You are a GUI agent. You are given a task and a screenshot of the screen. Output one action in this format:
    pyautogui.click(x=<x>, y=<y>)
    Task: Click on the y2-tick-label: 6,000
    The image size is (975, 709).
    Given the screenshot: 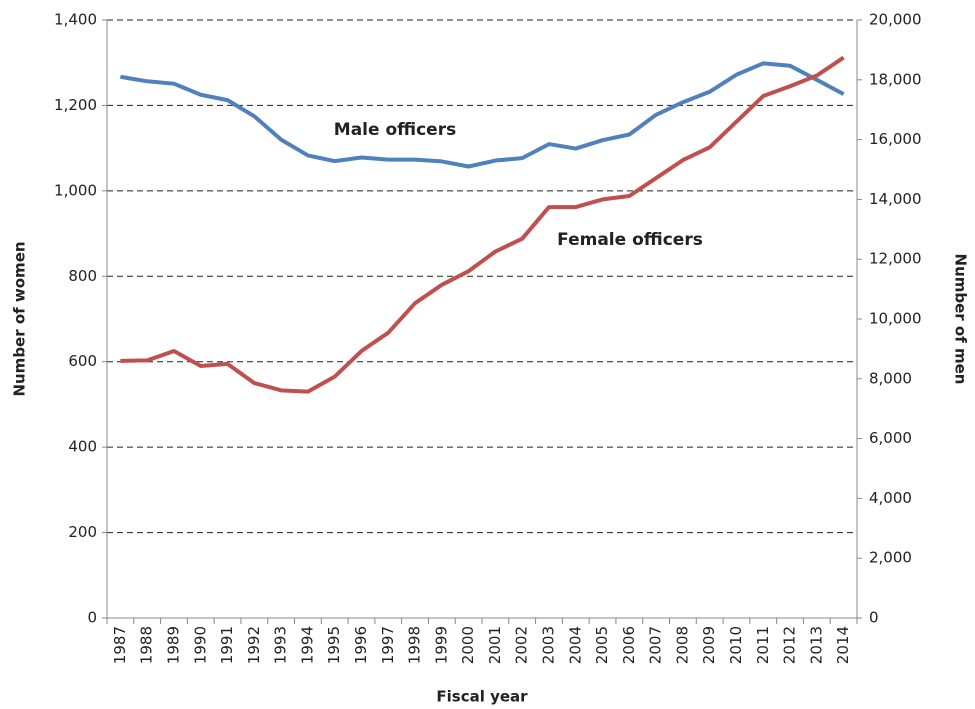 What is the action you would take?
    pyautogui.click(x=890, y=438)
    